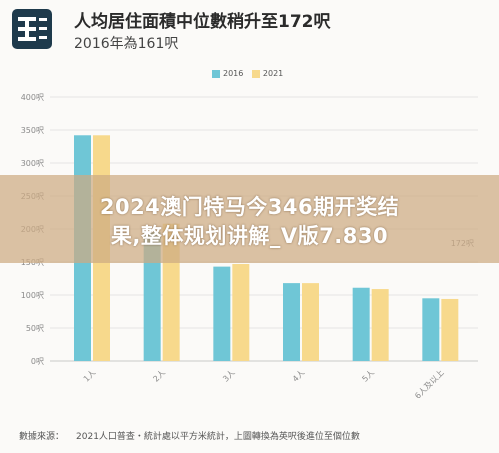  I want to click on legend-swatch-2021, so click(255, 73).